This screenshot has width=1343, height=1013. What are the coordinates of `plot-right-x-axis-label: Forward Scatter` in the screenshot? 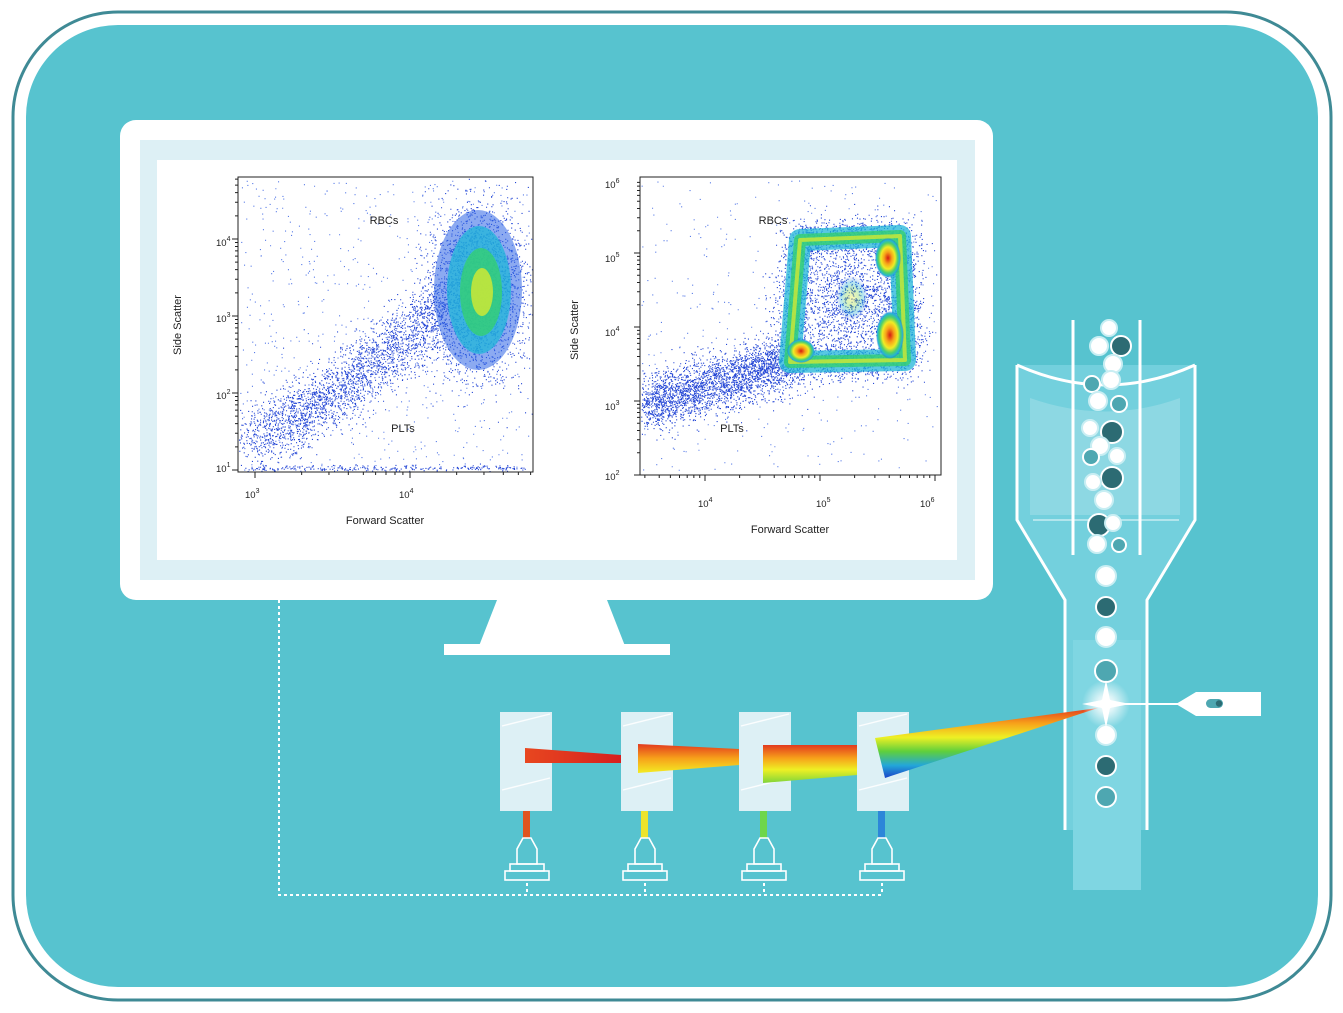 It's located at (790, 530).